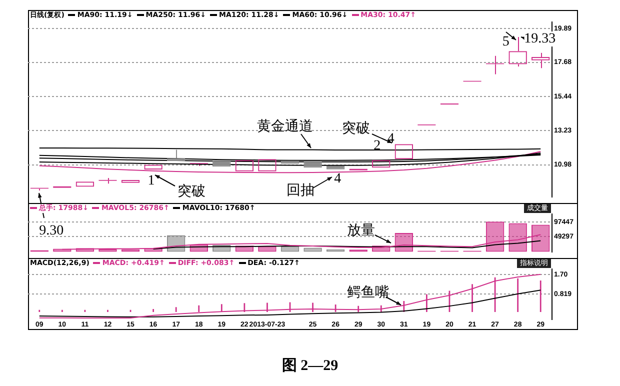 The width and height of the screenshot is (620, 386). What do you see at coordinates (367, 292) in the screenshot?
I see `annotation: 鳄鱼嘴` at bounding box center [367, 292].